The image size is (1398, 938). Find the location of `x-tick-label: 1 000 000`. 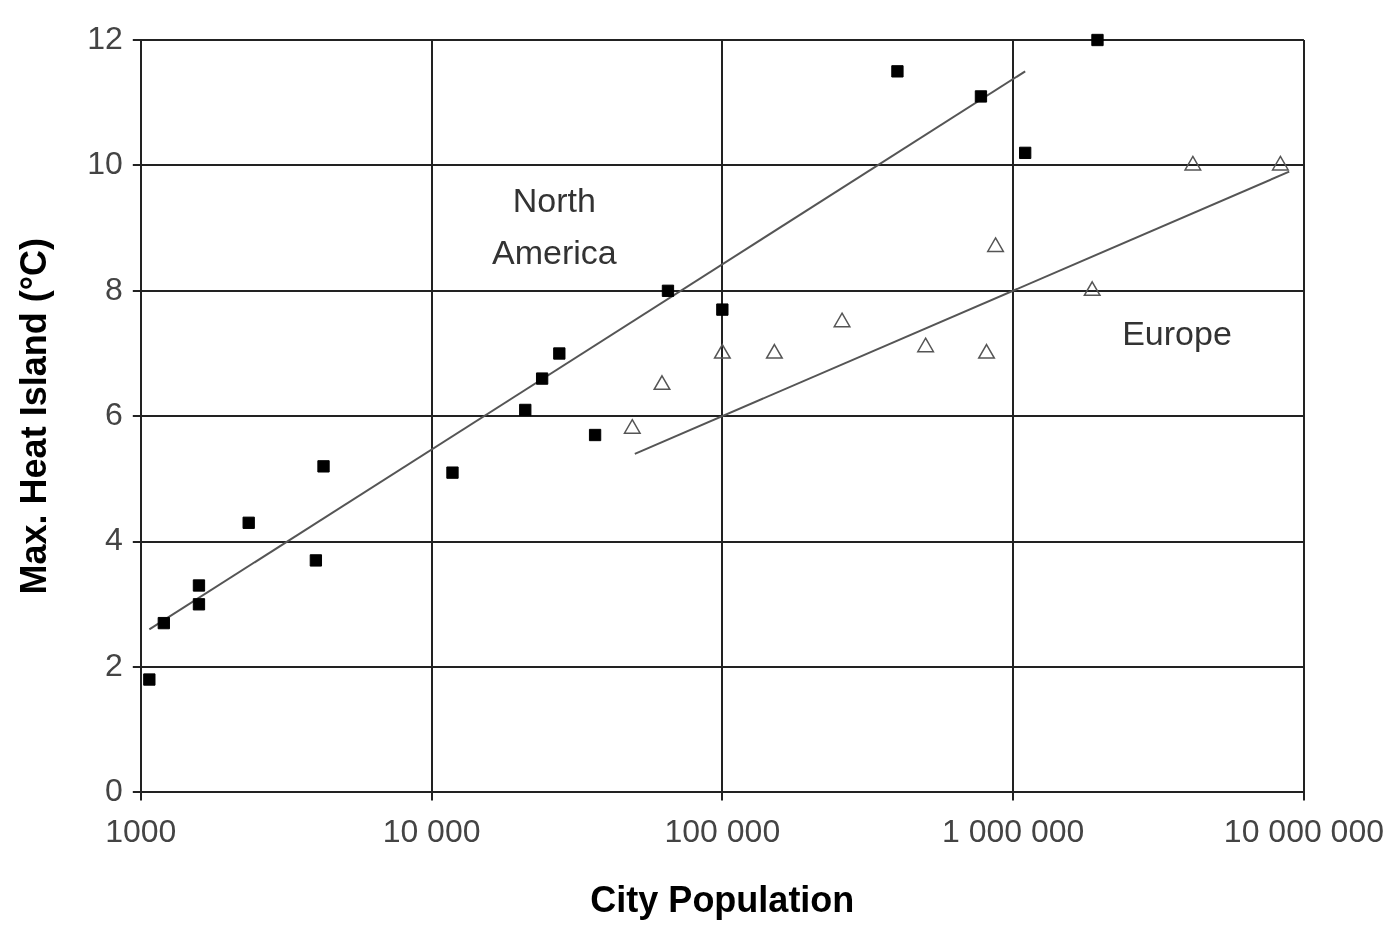

x-tick-label: 1 000 000 is located at coordinates (1013, 831).